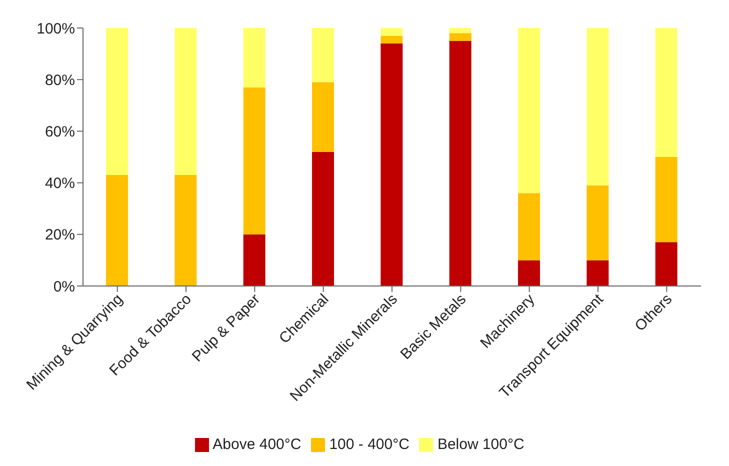  What do you see at coordinates (55, 29) in the screenshot?
I see `y-tick-label: 100%` at bounding box center [55, 29].